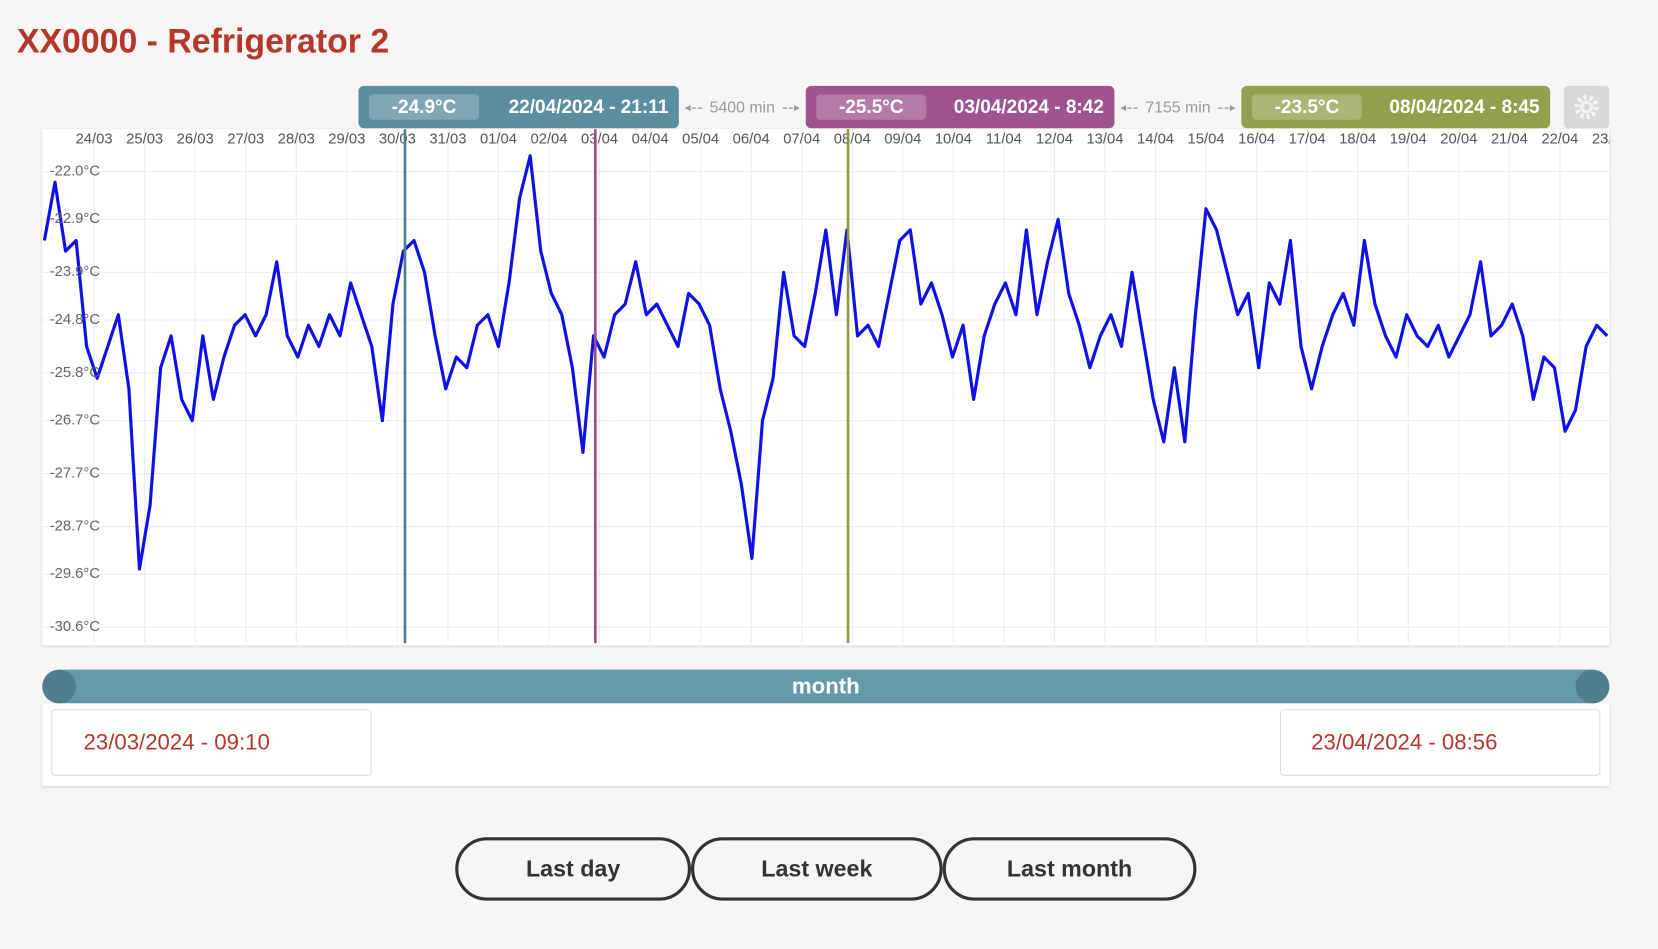  I want to click on x-tick-label: 20/04, so click(1458, 140).